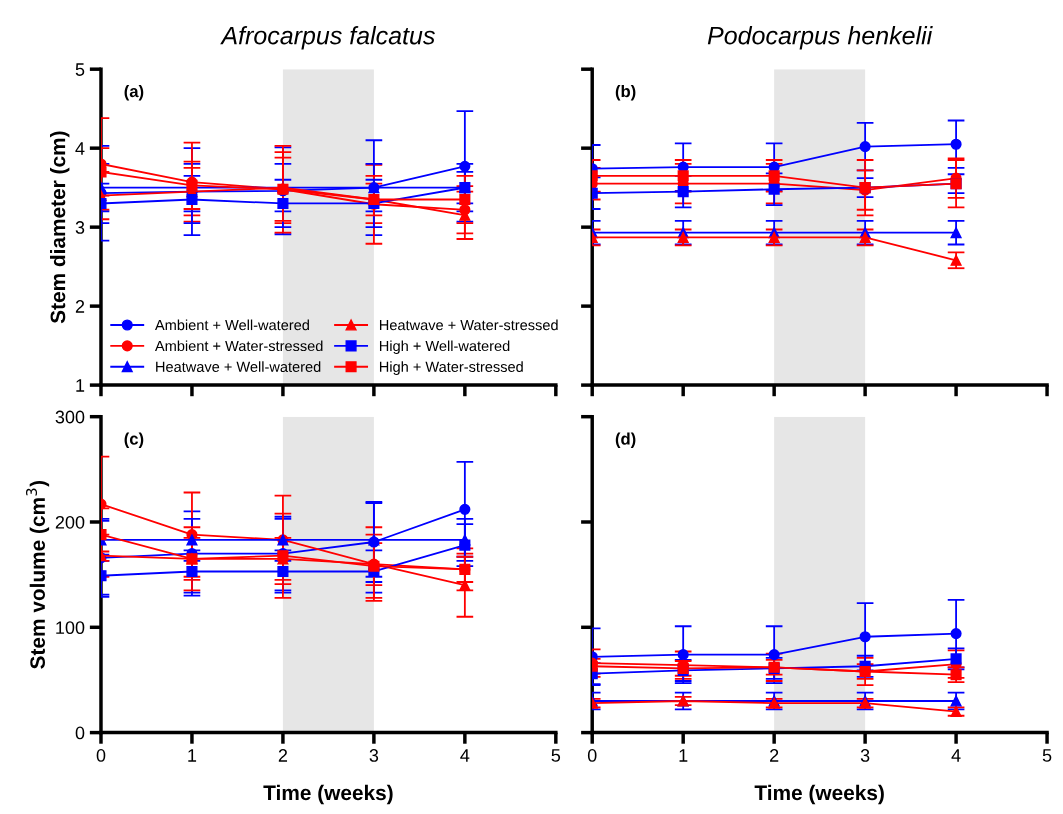 The height and width of the screenshot is (814, 1063). I want to click on annotation: (b), so click(625, 92).